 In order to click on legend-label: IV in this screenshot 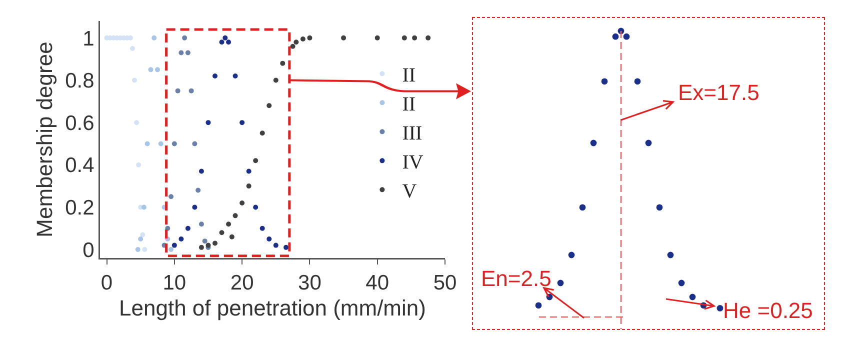, I will do `click(413, 162)`.